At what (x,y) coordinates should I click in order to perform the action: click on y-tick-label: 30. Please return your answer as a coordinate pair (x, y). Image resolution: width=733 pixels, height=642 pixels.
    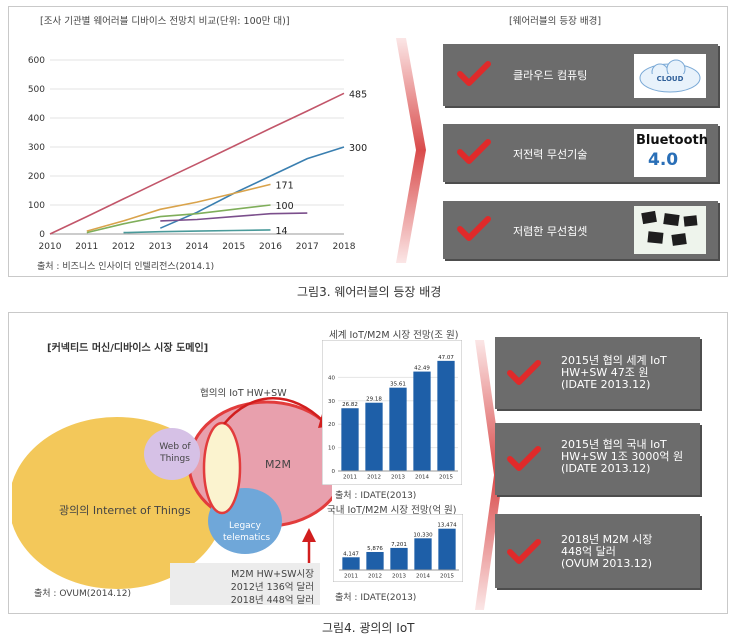
    Looking at the image, I should click on (331, 402).